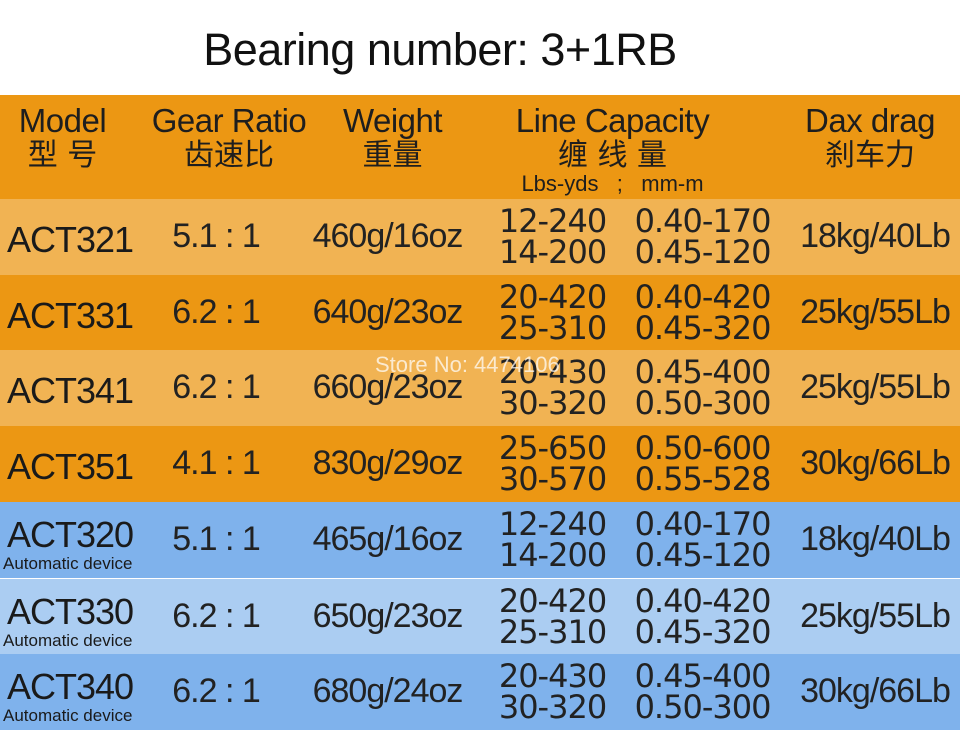 The width and height of the screenshot is (960, 730). I want to click on header-model: Model 型 号, so click(62, 138).